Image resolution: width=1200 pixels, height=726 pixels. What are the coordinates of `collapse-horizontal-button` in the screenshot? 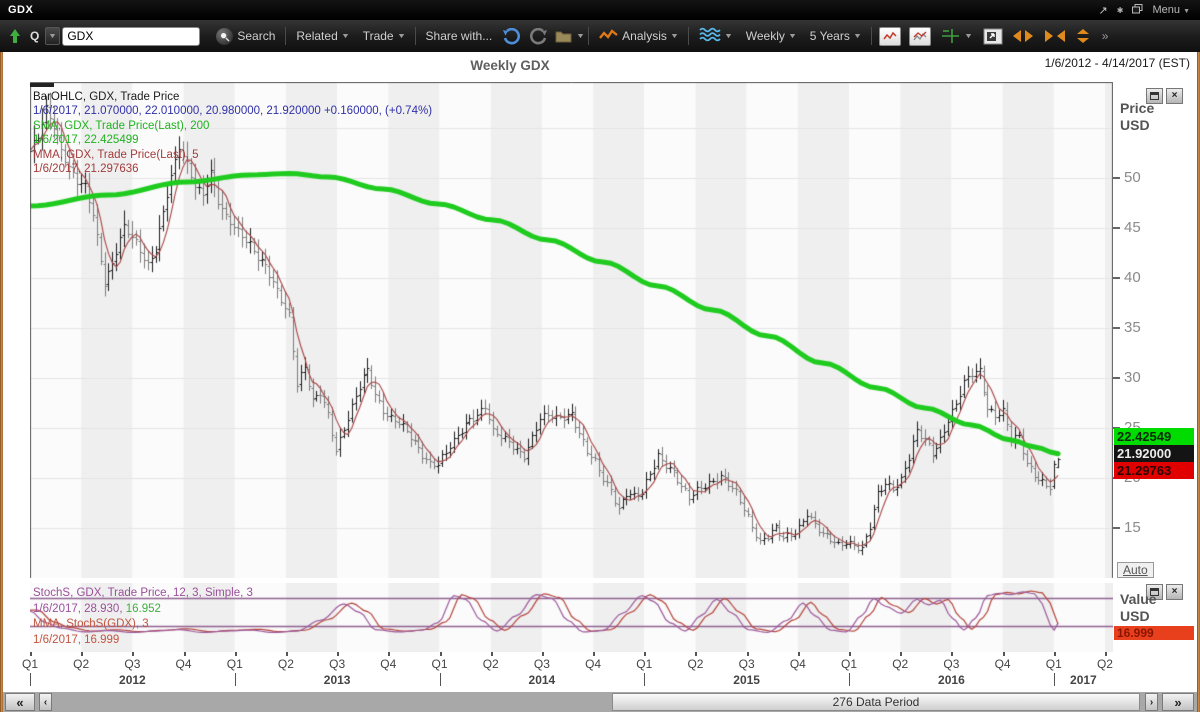 It's located at (1055, 36).